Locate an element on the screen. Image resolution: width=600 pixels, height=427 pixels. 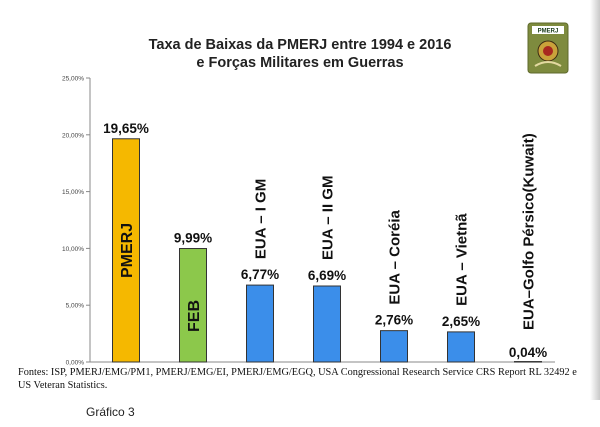
emblem-text: PMERJ is located at coordinates (548, 32).